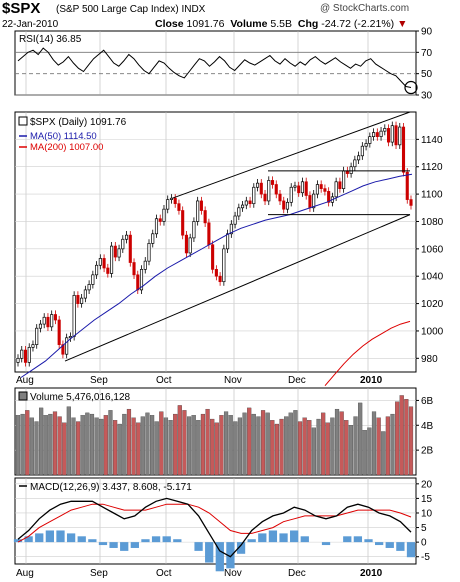 The height and width of the screenshot is (582, 460). Describe the element at coordinates (63, 136) in the screenshot. I see `ma50-legend-label: MA(50) 1114.50` at that location.